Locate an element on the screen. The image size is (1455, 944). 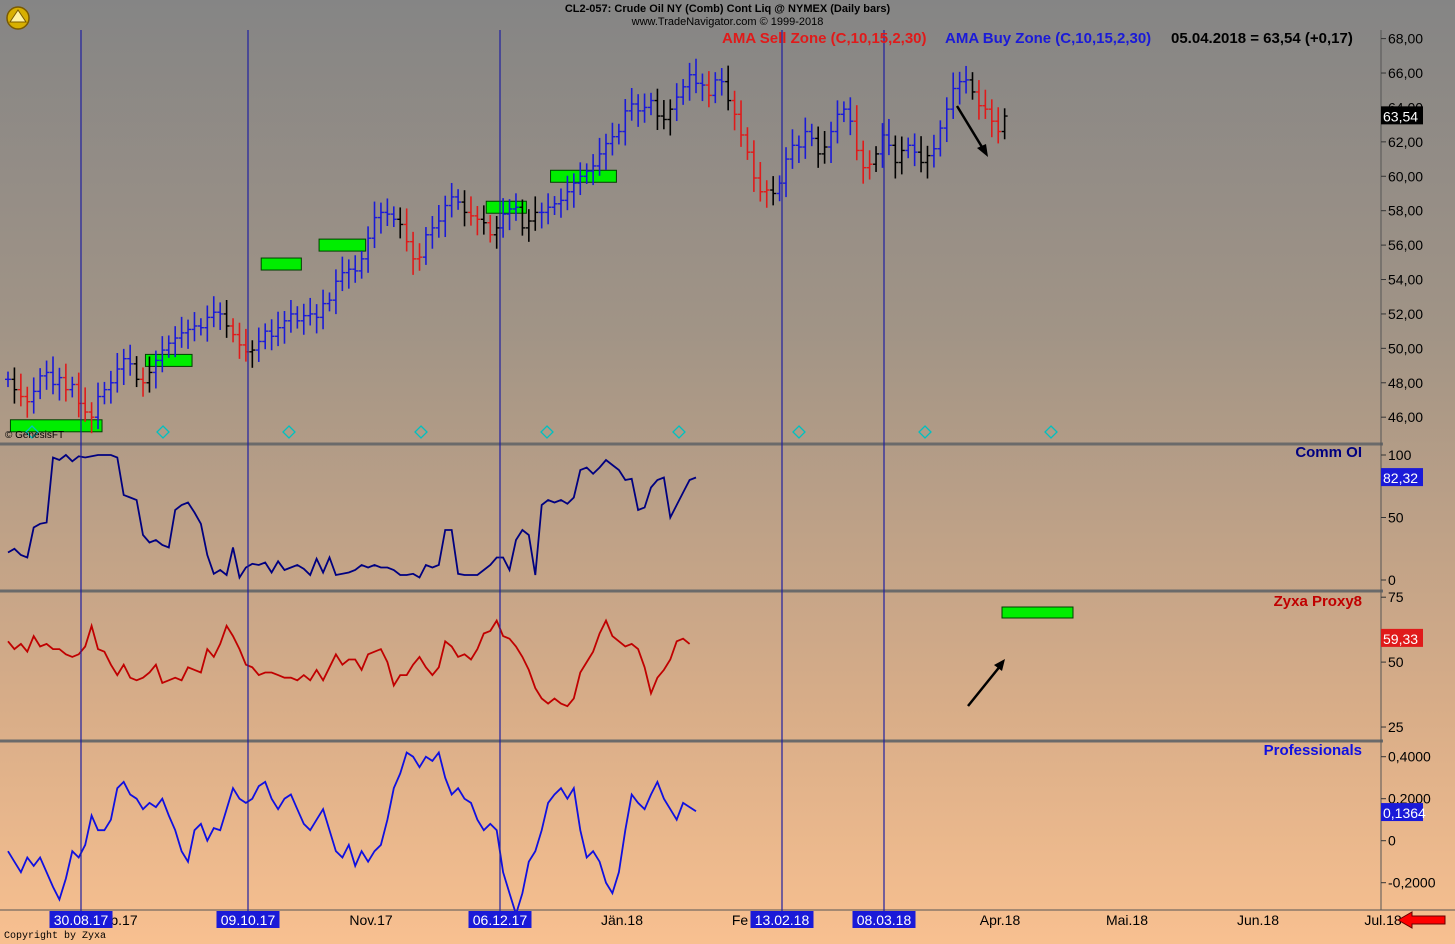
genesis-watermark: © GenesisFT is located at coordinates (35, 435).